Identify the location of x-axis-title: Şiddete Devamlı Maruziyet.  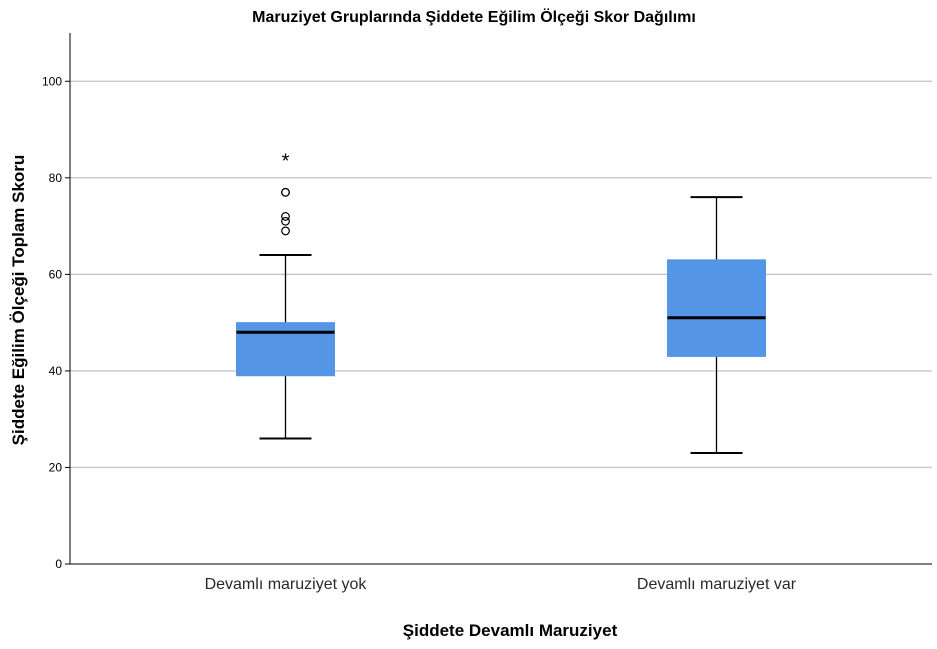
(510, 630).